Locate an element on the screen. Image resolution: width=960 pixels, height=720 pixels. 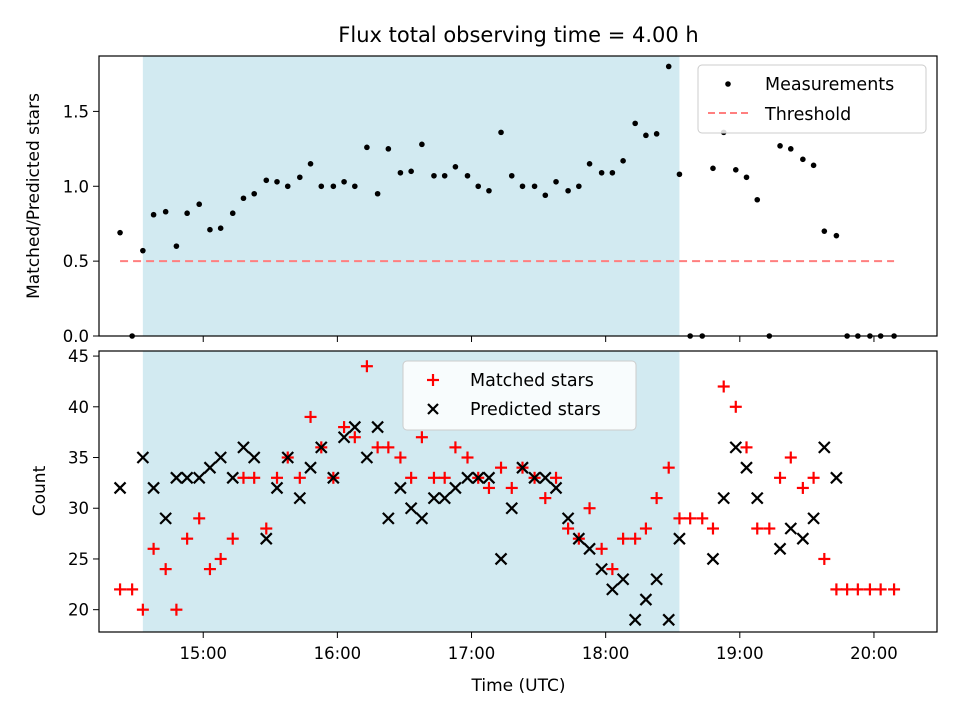
y-tick-label: 40 is located at coordinates (78, 407).